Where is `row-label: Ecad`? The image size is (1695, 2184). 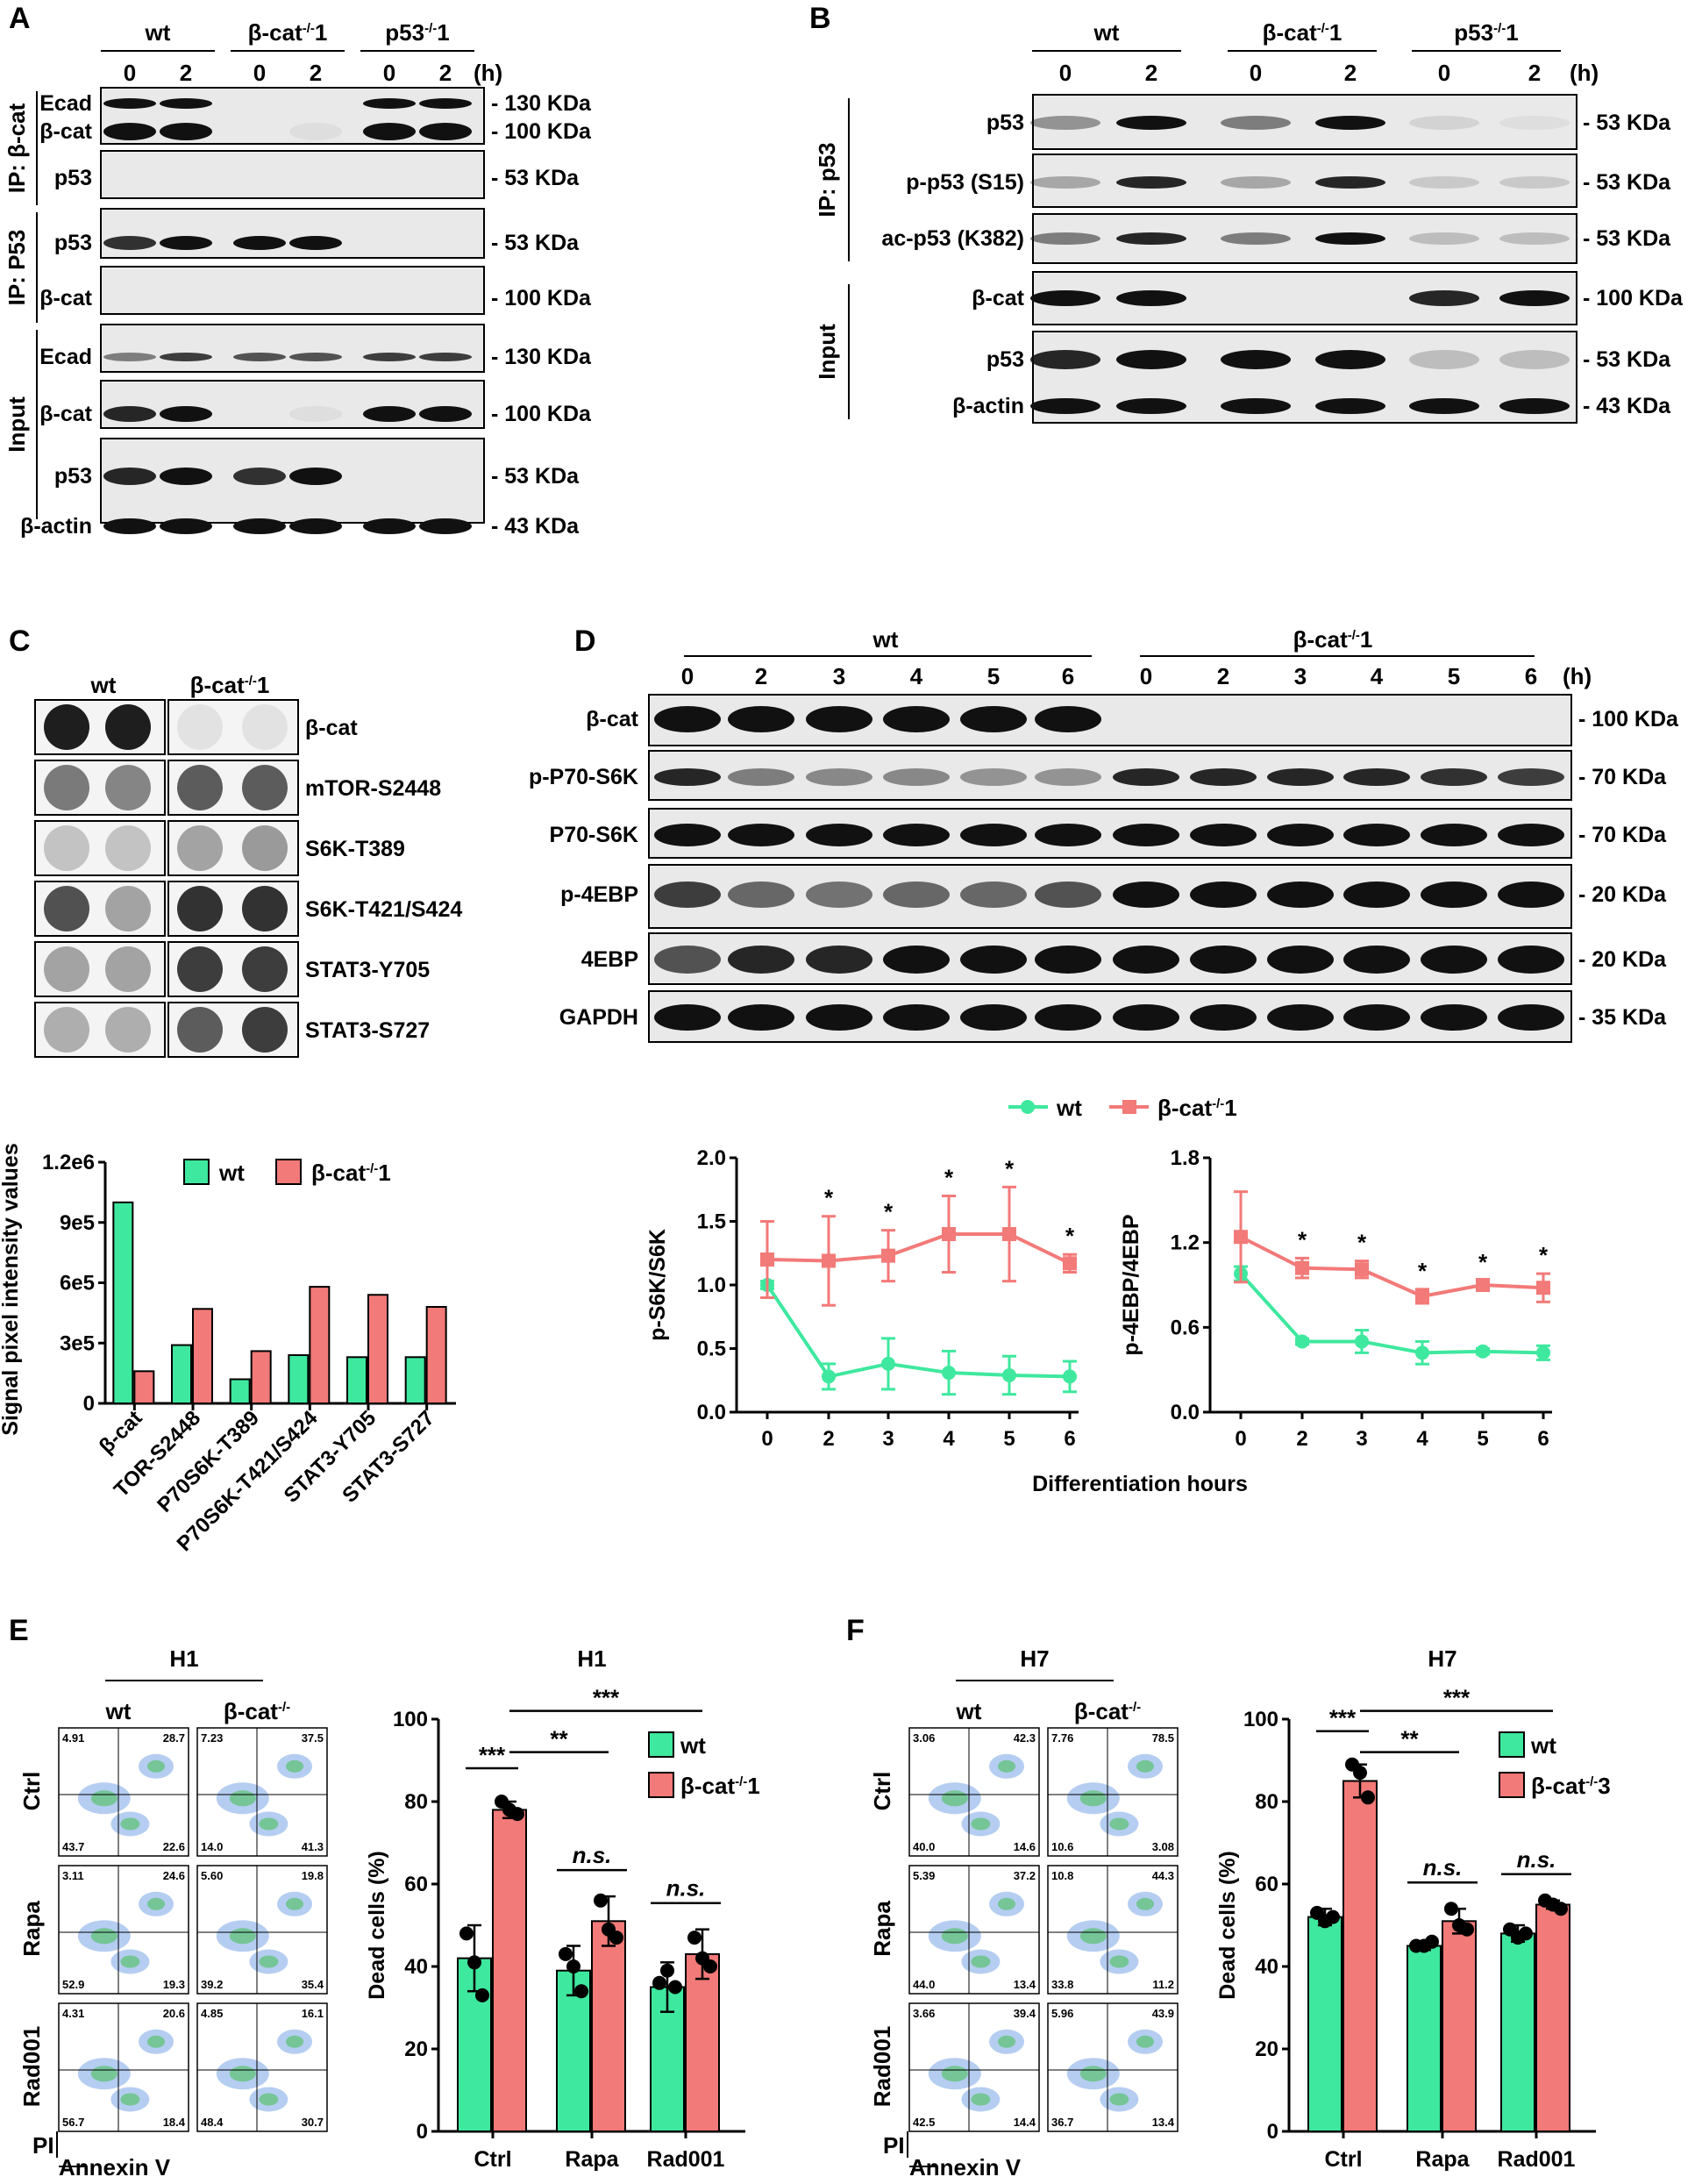
row-label: Ecad is located at coordinates (65, 357).